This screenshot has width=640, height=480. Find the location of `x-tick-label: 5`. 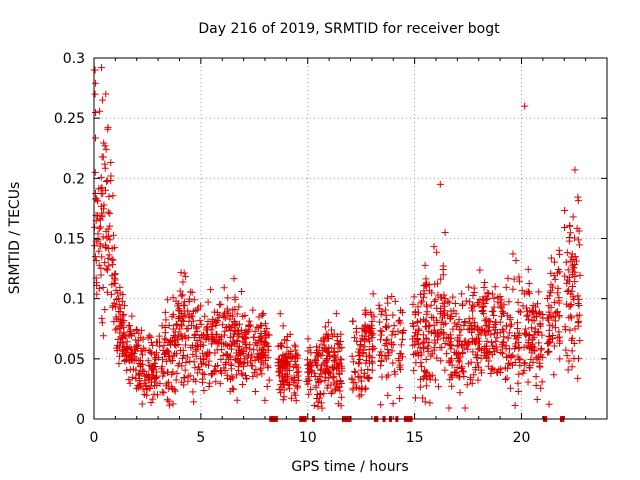

x-tick-label: 5 is located at coordinates (200, 438).